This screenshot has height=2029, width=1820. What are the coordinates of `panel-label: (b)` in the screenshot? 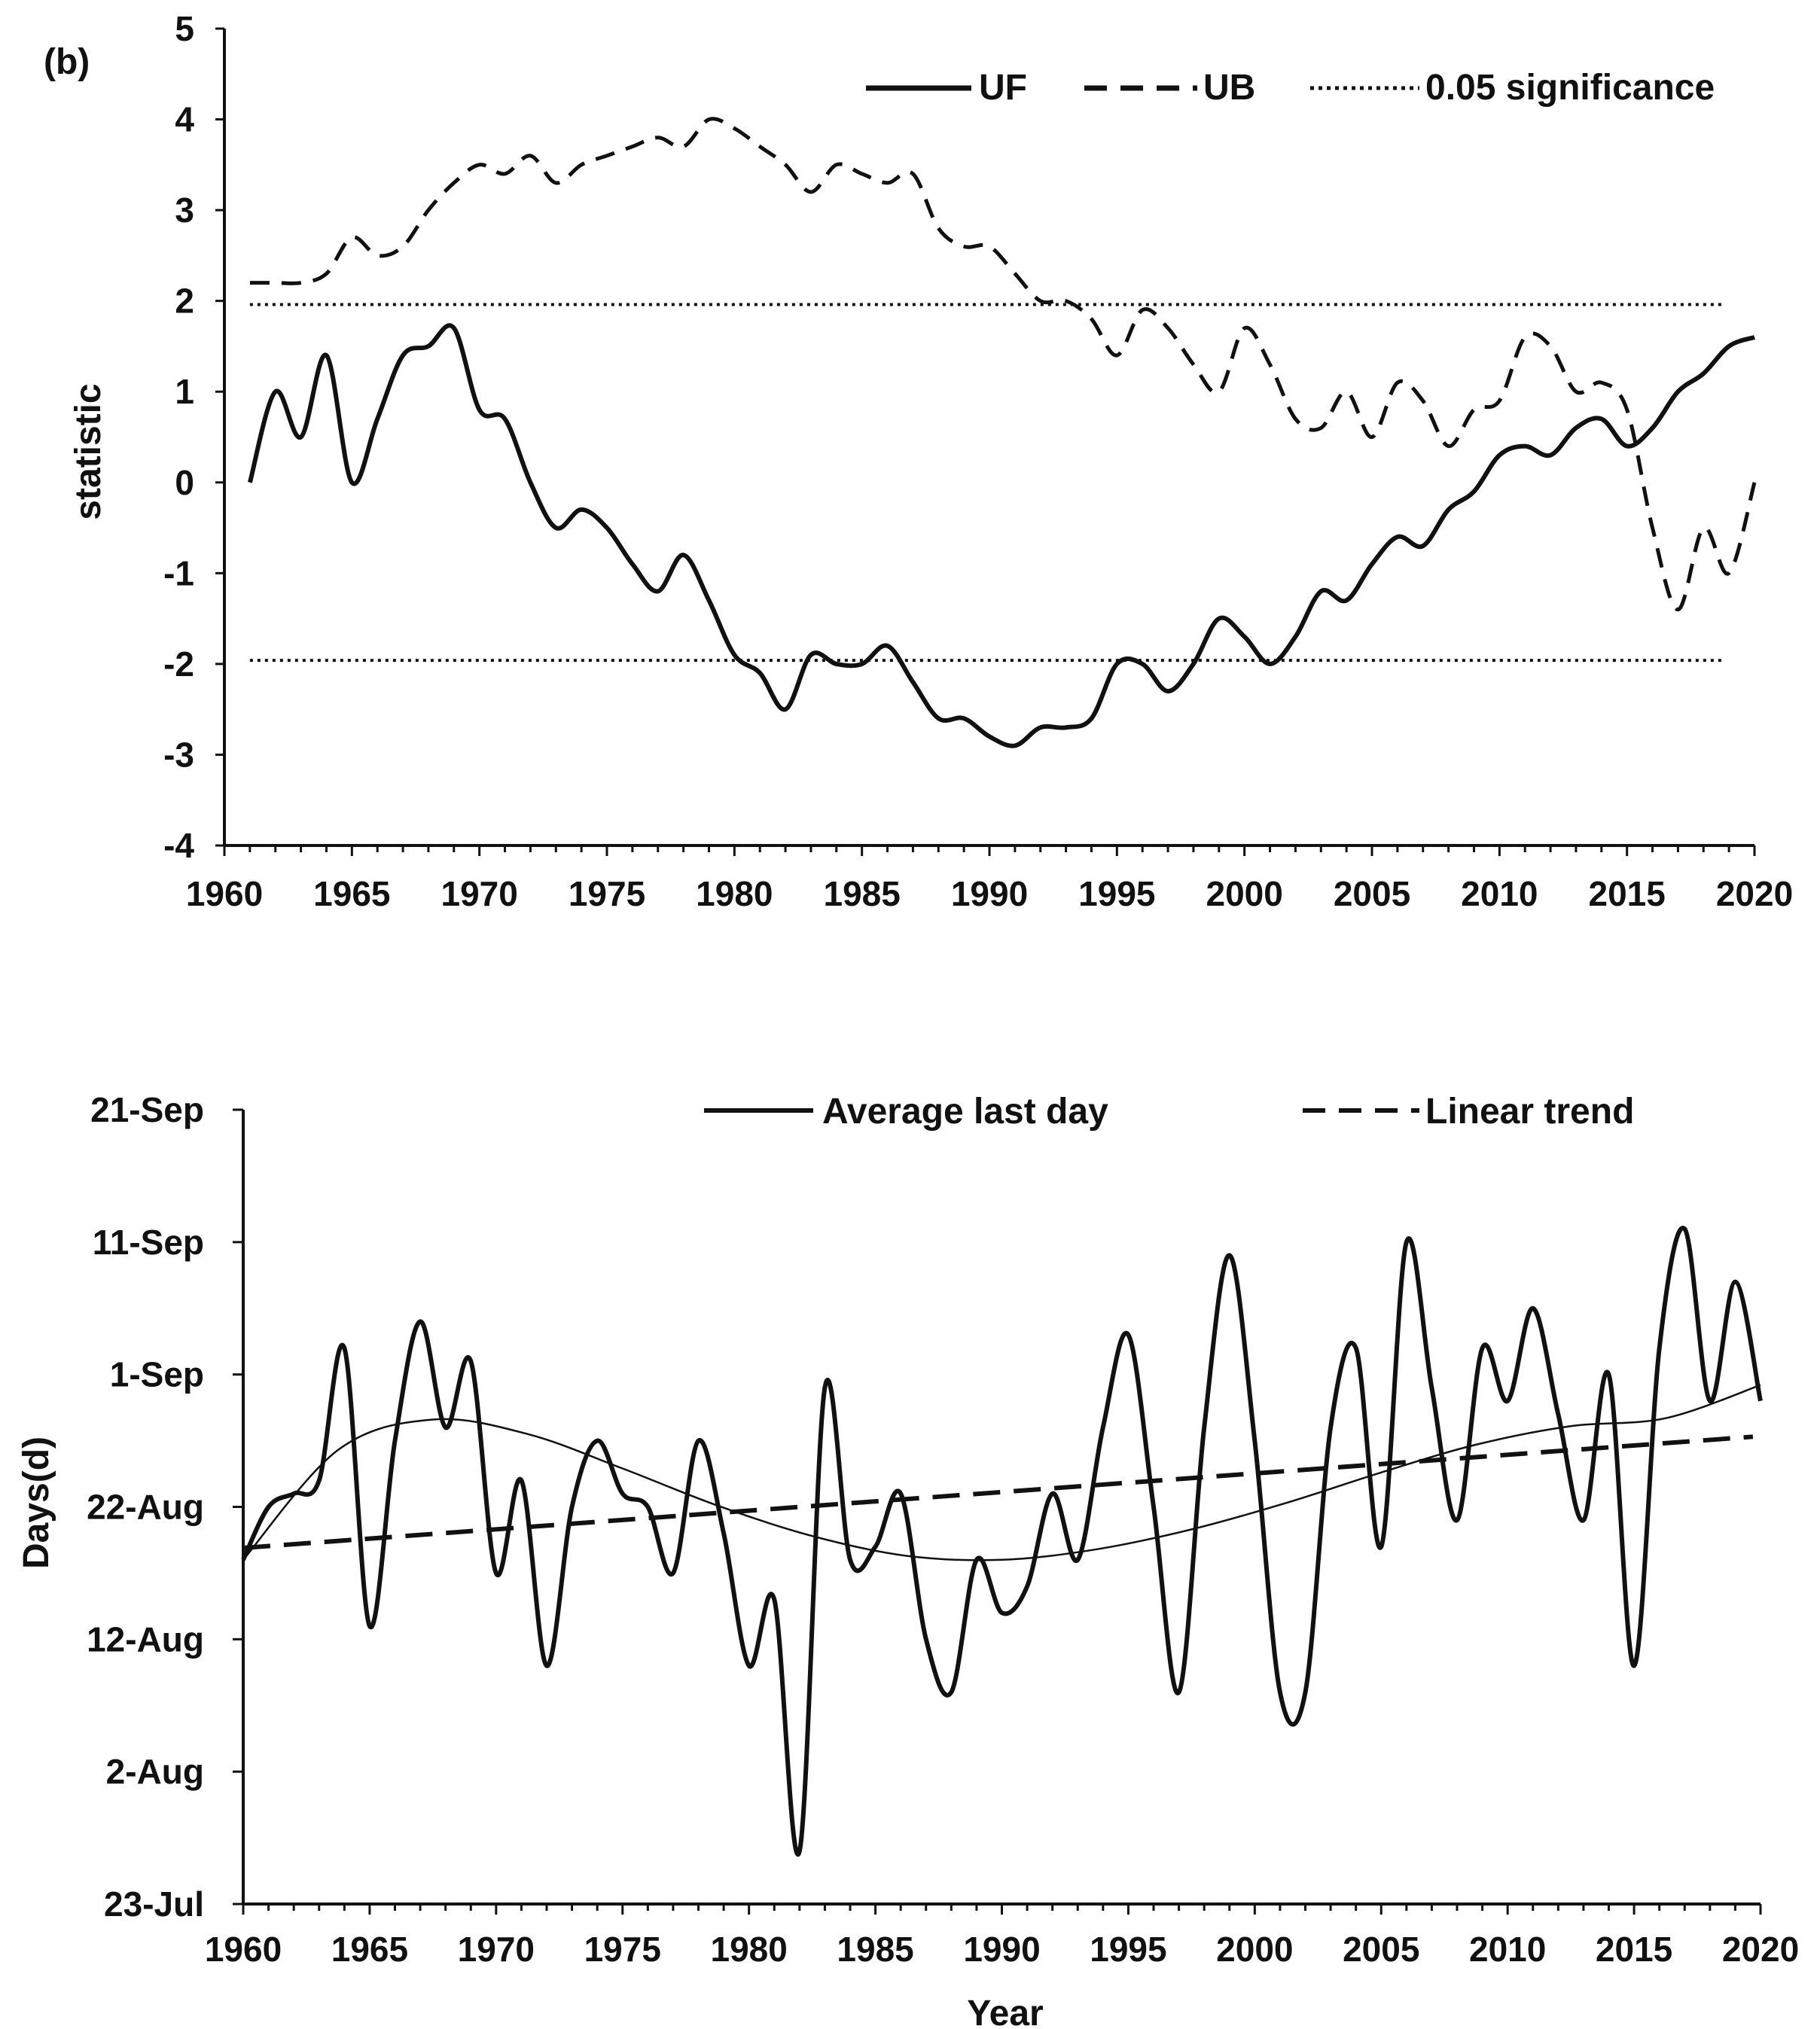 It's located at (67, 62).